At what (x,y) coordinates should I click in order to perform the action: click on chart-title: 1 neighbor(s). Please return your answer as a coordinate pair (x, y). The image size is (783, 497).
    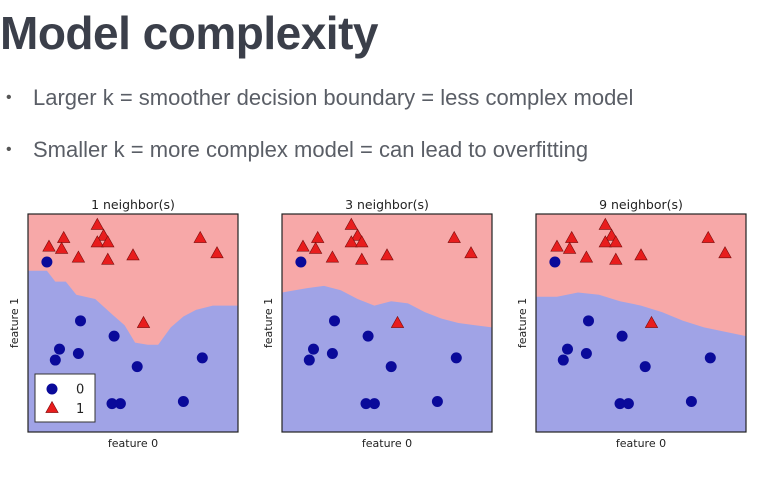
    Looking at the image, I should click on (133, 204).